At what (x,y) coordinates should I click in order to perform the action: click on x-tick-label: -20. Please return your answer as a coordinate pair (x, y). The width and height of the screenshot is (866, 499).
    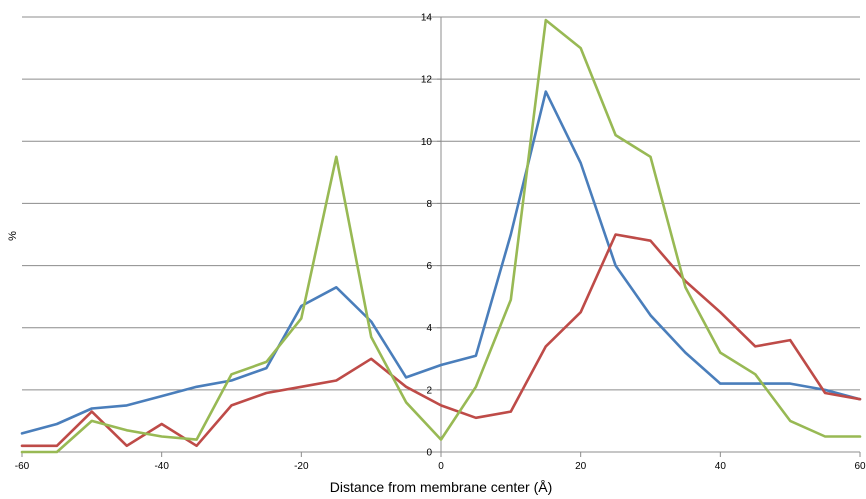
    Looking at the image, I should click on (301, 466).